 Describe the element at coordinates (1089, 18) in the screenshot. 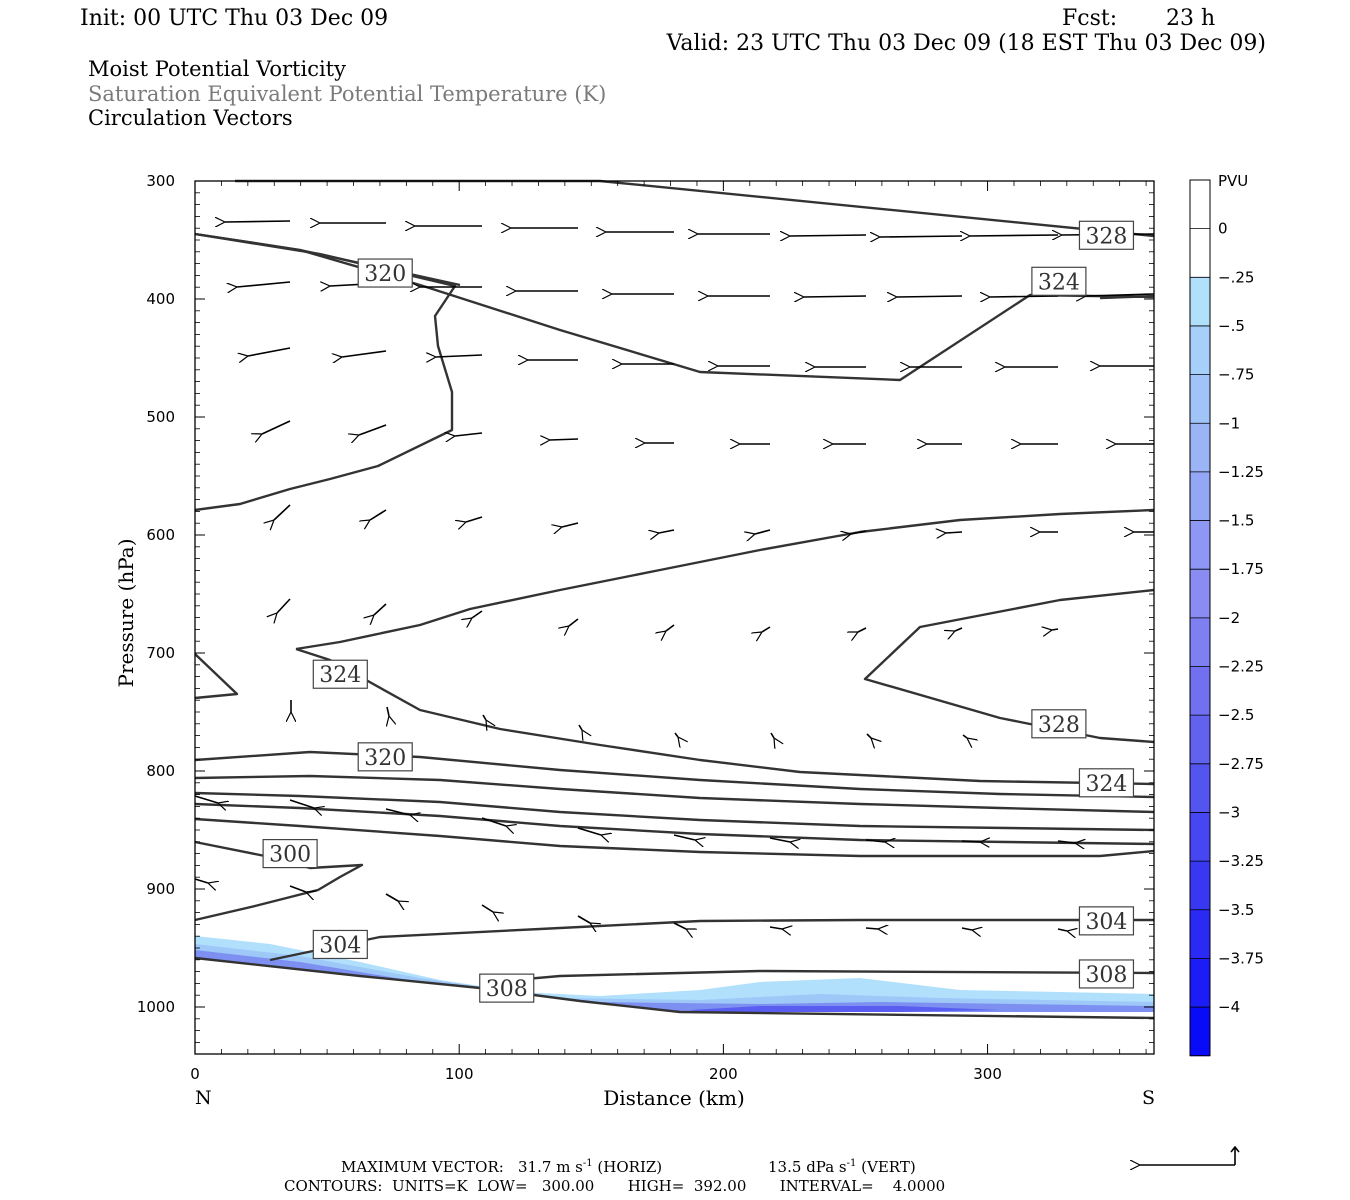

I see `forecast-label: Fcst:` at that location.